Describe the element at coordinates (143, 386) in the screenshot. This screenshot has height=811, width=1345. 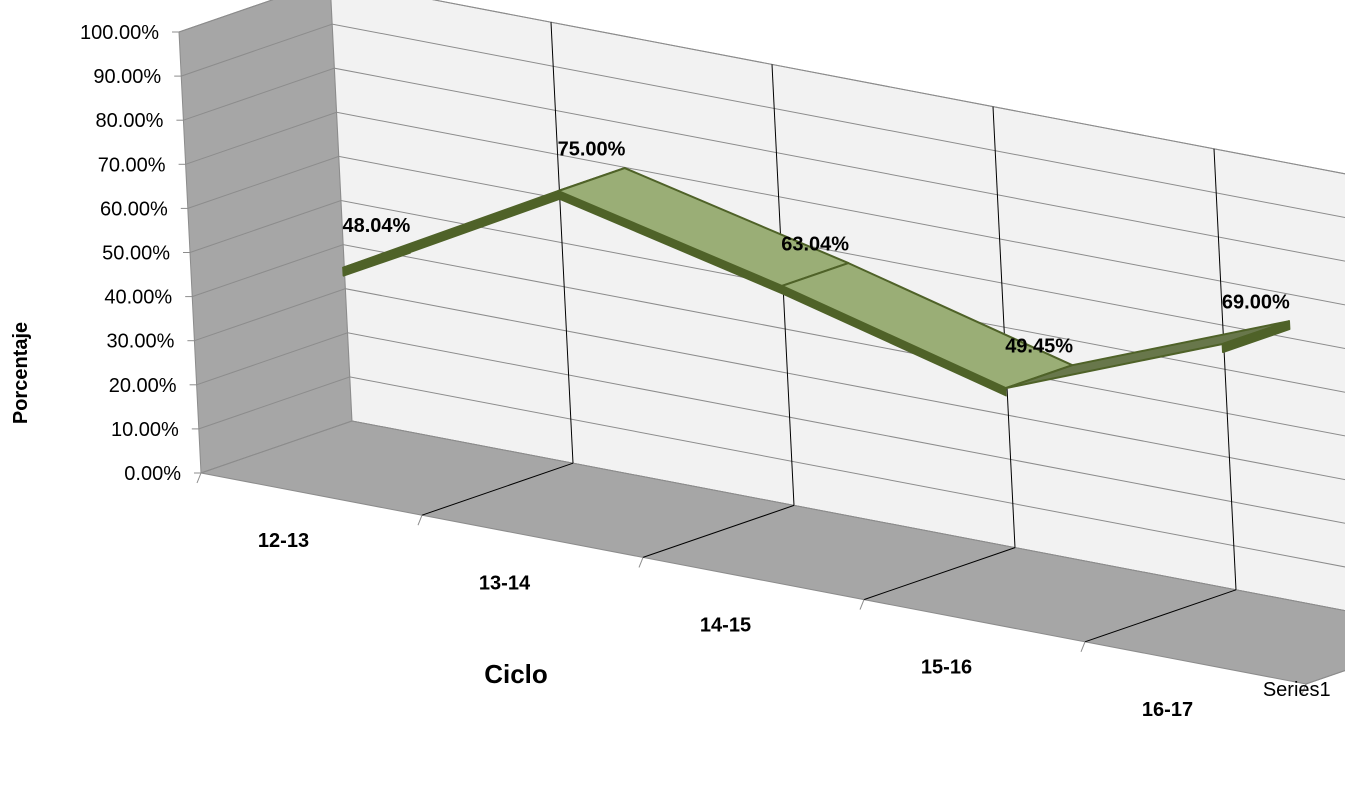
I see `y-tick-label: 20.00%` at that location.